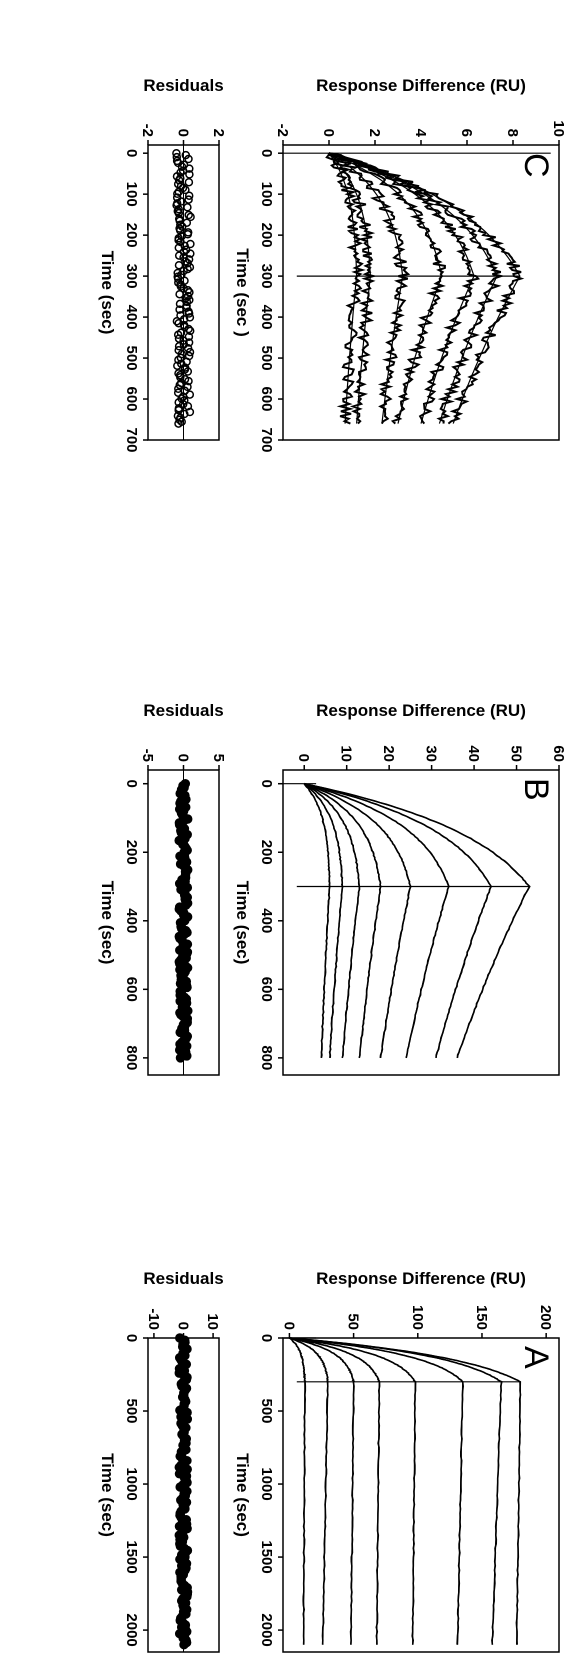  I want to click on residual-ytick-label: 5, so click(218, 758).